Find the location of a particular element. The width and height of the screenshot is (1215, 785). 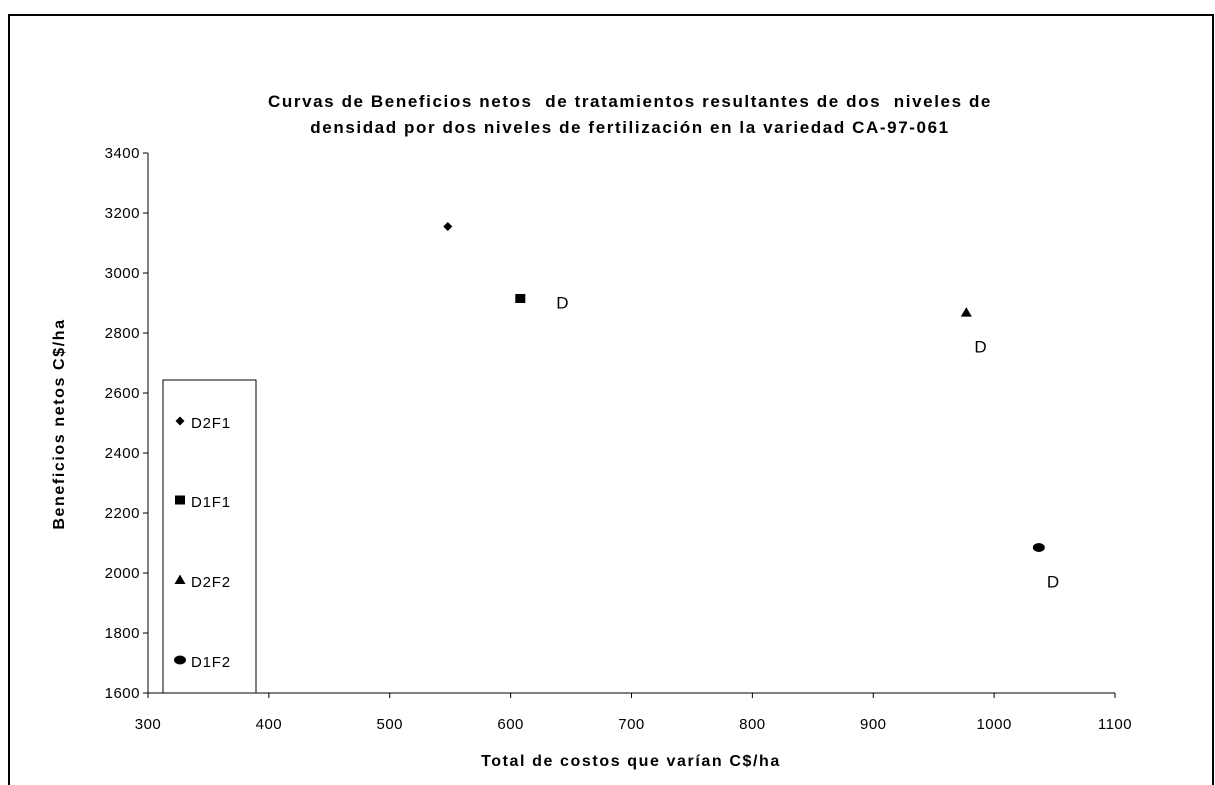

x-axis-ticks: 300 400 500 600 700 800 900 1000 1100 is located at coordinates (633, 713).